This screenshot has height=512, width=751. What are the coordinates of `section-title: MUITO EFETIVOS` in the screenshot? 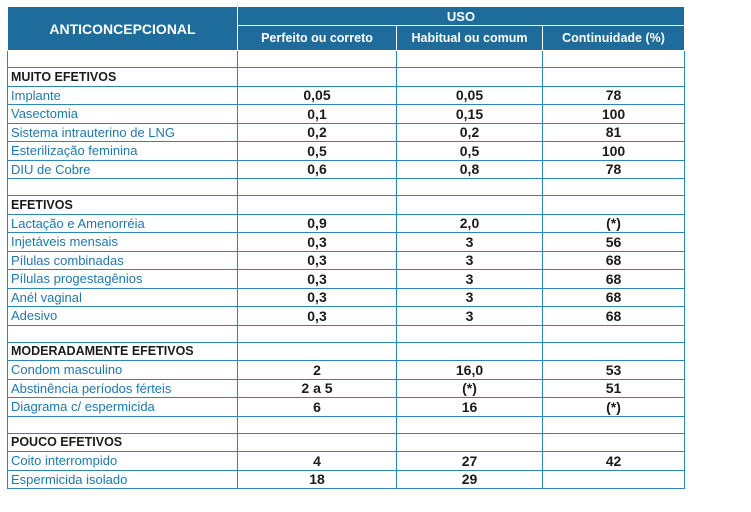 It's located at (122, 77).